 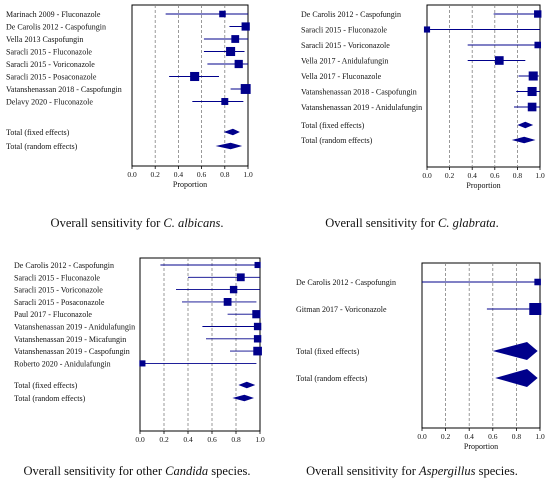 What do you see at coordinates (49, 102) in the screenshot?
I see `study-label: Delavy 2020 - Fluconazole` at bounding box center [49, 102].